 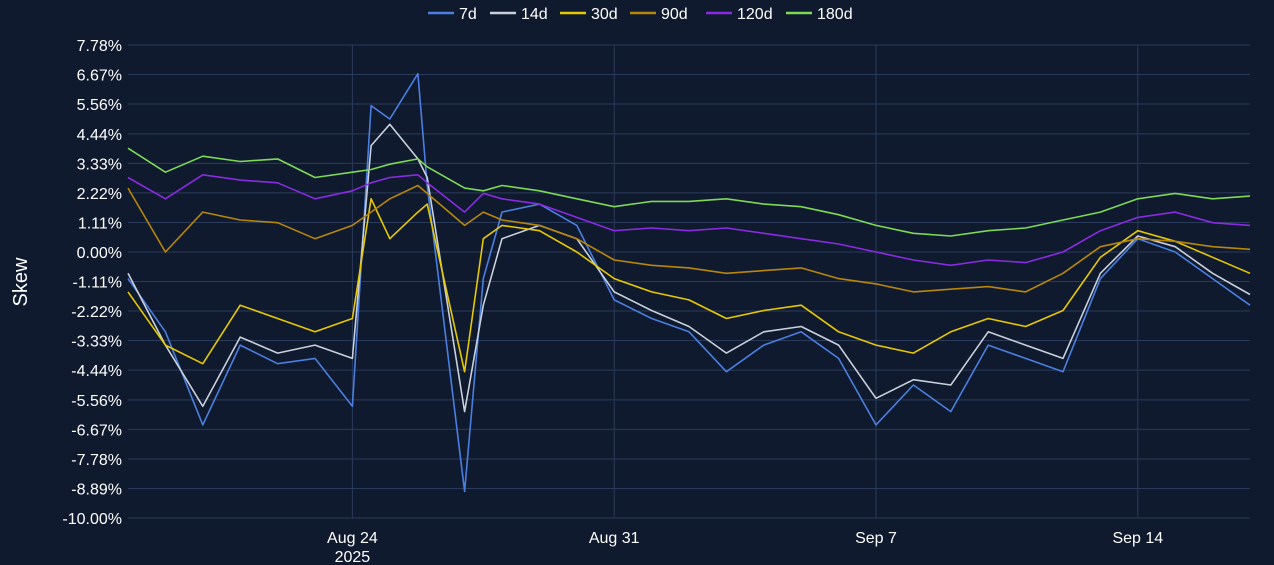 I want to click on legend-item-120d: 120d, so click(x=739, y=14).